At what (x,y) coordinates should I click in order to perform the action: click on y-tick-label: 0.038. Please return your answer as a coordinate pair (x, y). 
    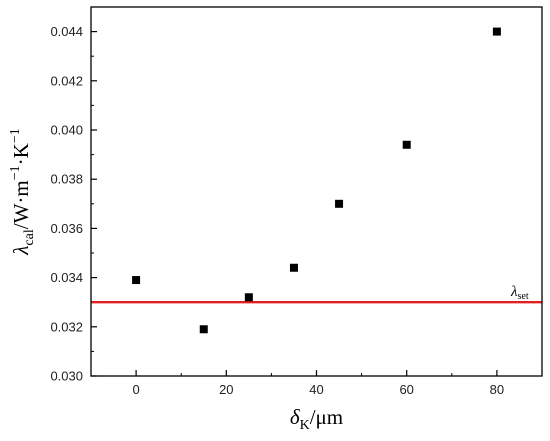
    Looking at the image, I should click on (66, 179).